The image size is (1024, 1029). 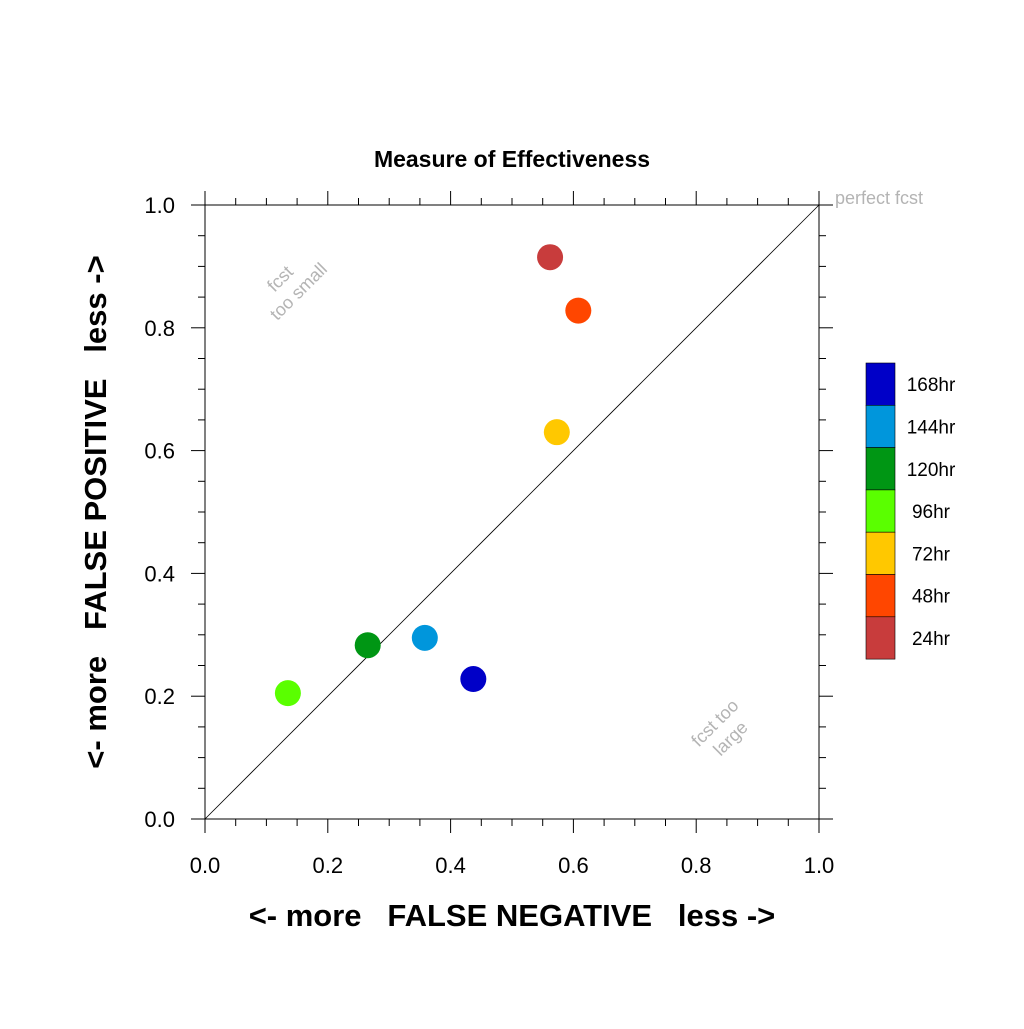 I want to click on x-tick-label: 0.2, so click(x=328, y=865).